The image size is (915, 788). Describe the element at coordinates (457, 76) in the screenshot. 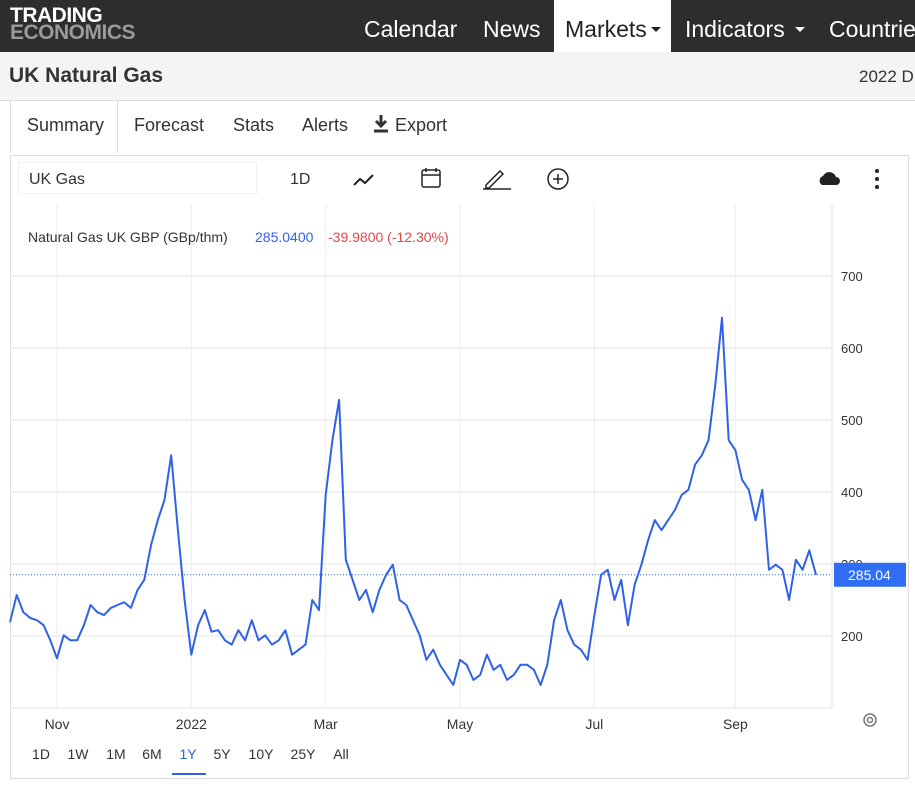

I see `title-bar: UK Natural Gas 2022 D` at that location.